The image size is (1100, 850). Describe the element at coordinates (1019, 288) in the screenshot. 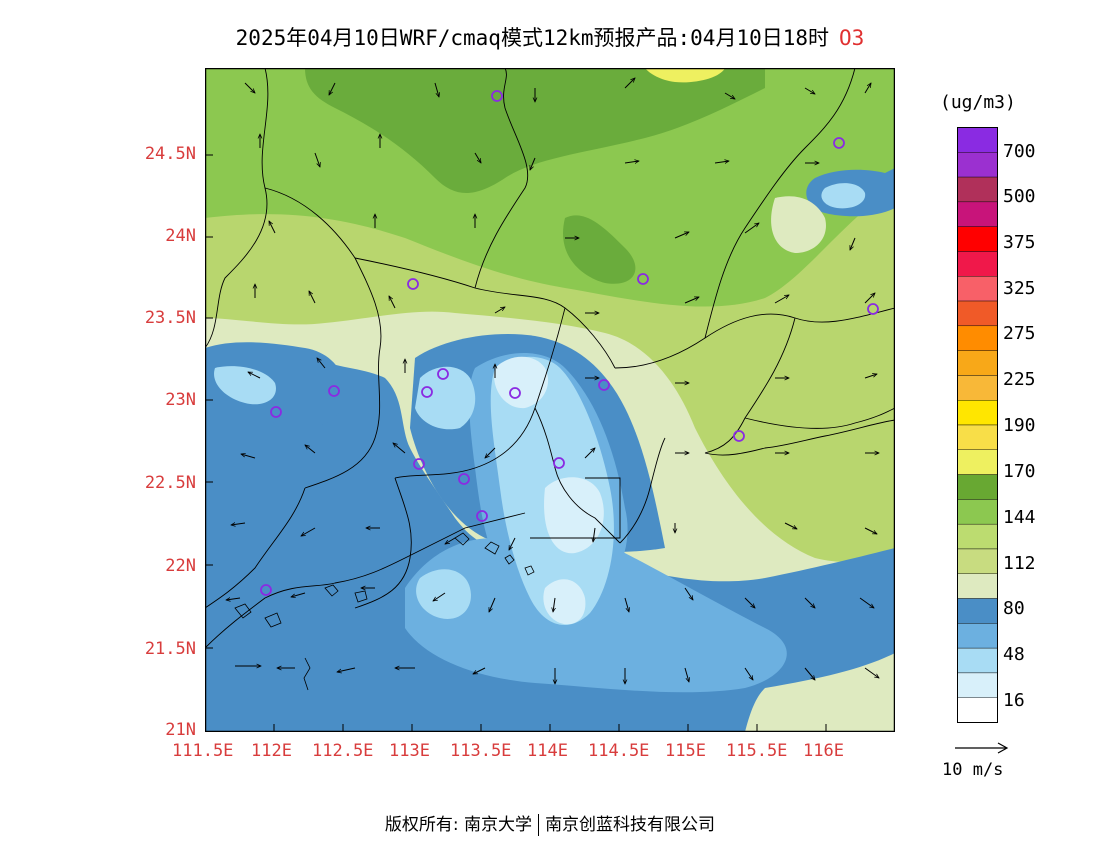

I see `legend-label-325: 325` at that location.